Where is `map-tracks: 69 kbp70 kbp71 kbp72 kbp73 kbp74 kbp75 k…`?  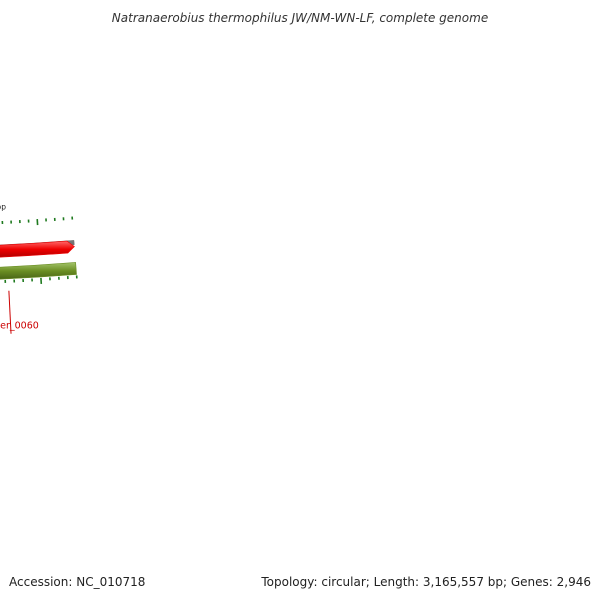 map-tracks: 69 kbp70 kbp71 kbp72 kbp73 kbp74 kbp75 k… is located at coordinates (39, 268).